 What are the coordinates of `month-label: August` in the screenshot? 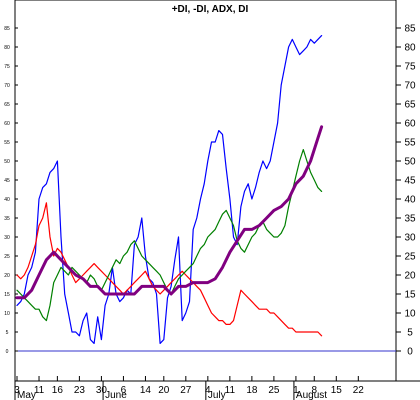 It's located at (311, 395).